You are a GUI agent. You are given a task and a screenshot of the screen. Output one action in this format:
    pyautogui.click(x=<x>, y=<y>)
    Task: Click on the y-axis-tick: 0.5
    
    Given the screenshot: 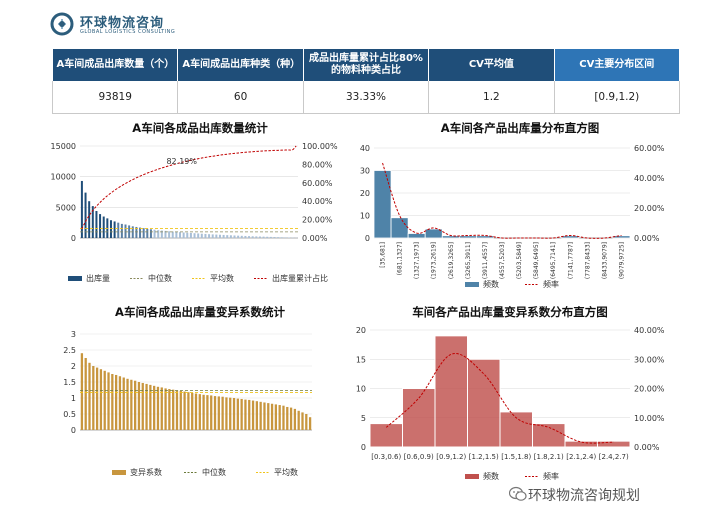 What is the action you would take?
    pyautogui.click(x=69, y=414)
    